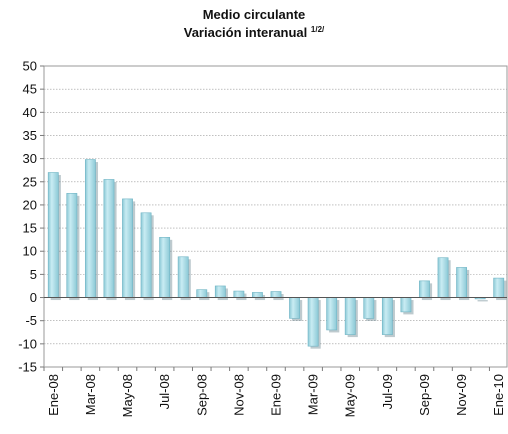 The width and height of the screenshot is (508, 434). I want to click on x-tick-label: Mar-08, so click(90, 394).